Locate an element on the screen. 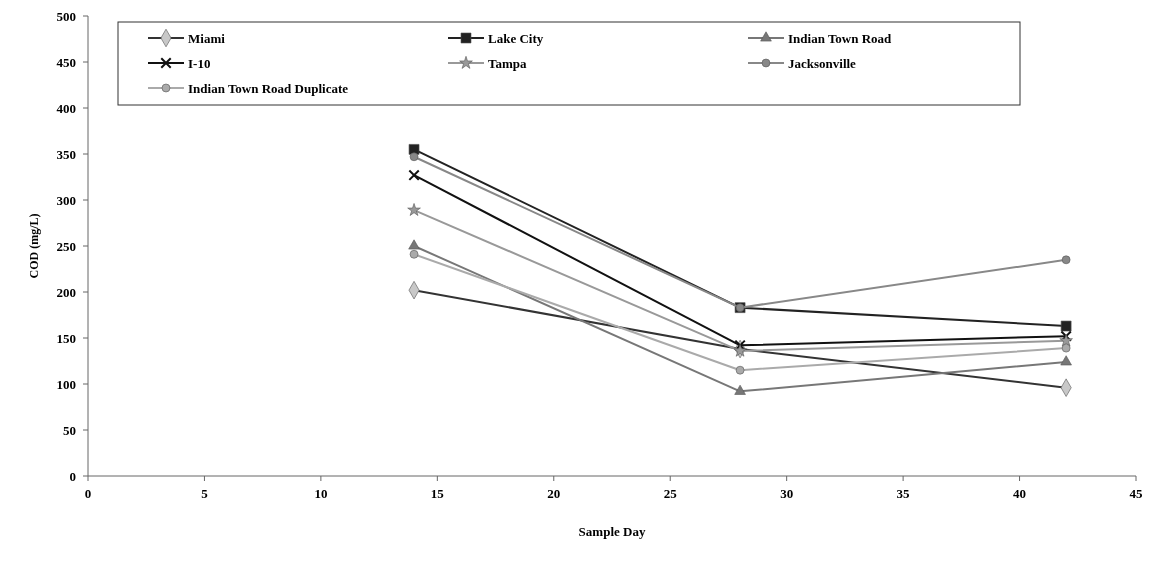  legend-label: Lake City is located at coordinates (516, 38).